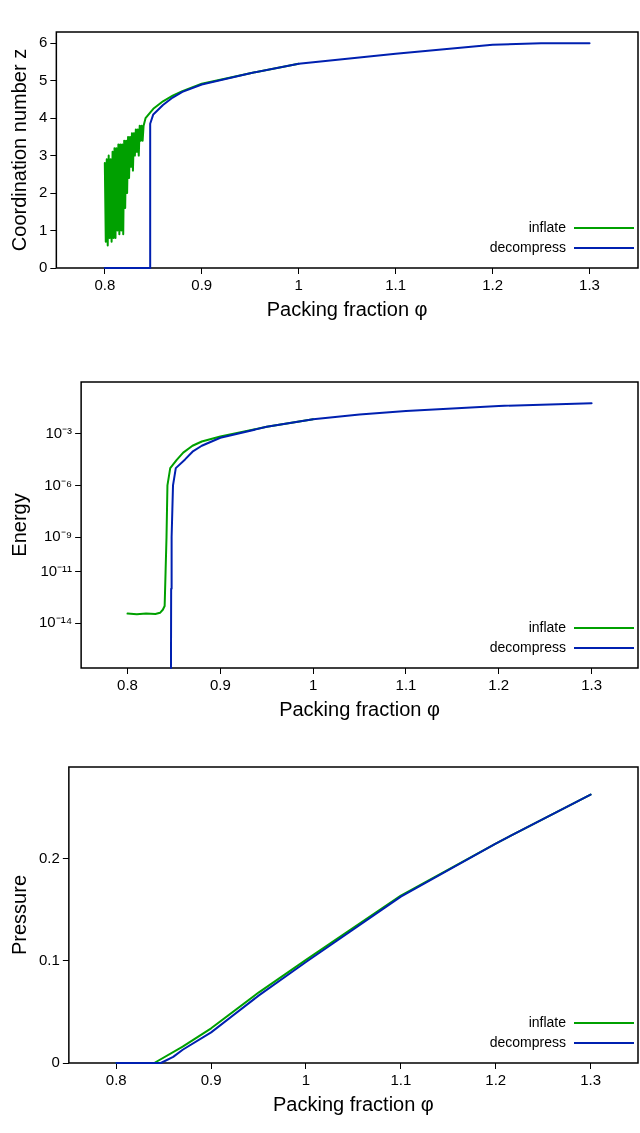 The width and height of the screenshot is (640, 1133). I want to click on y-axis-title: Energy, so click(18, 525).